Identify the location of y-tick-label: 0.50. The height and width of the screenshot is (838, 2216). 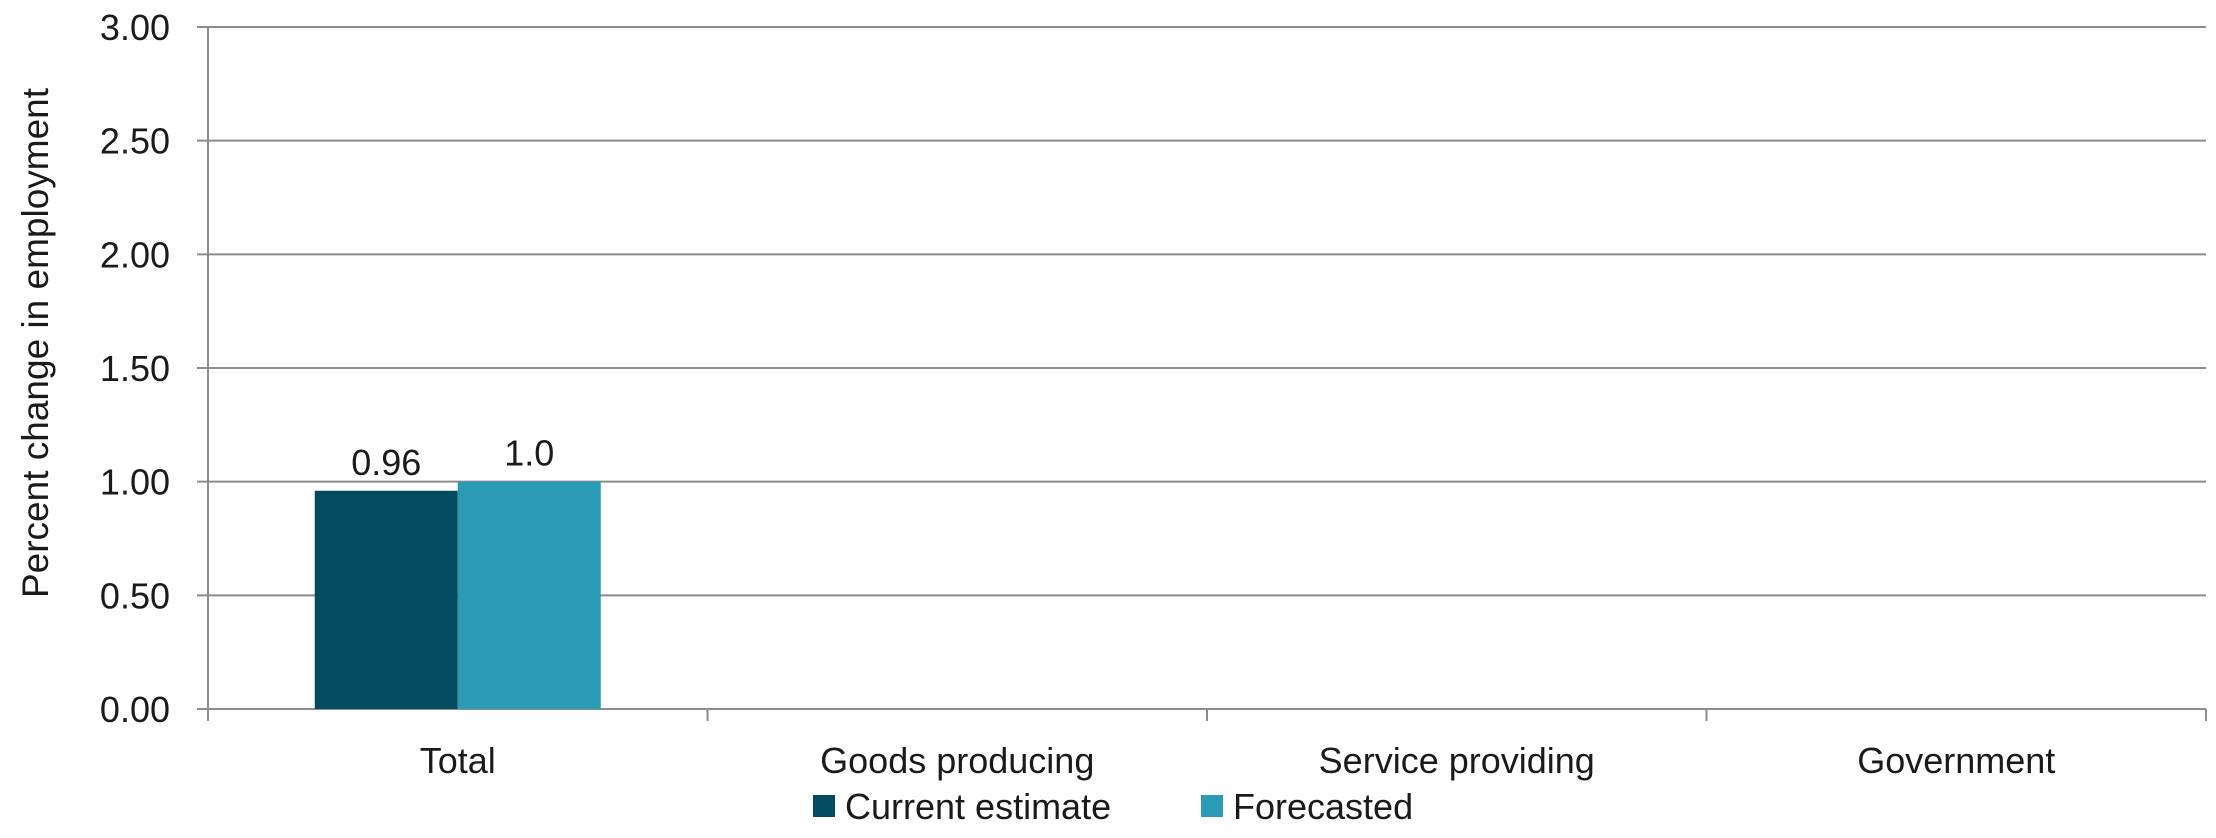
(135, 595).